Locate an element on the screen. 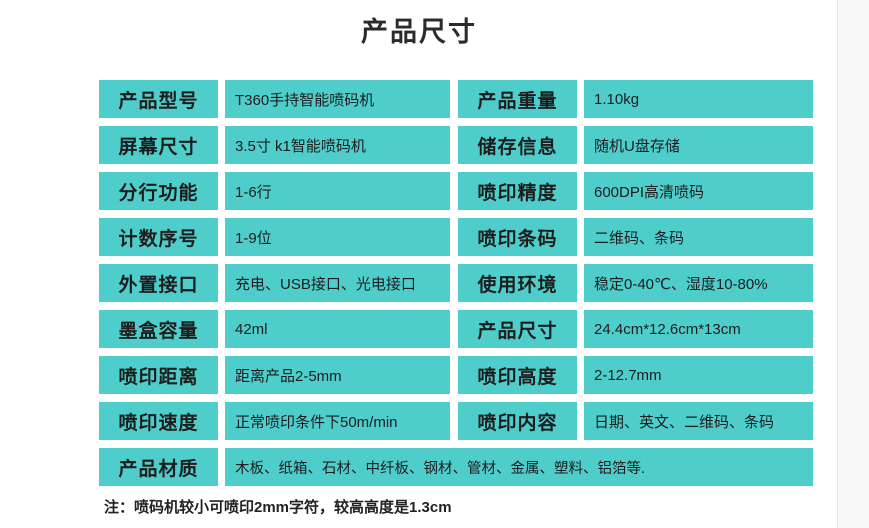  spec-pair-right: 喷印精度 600DPI高清喷码 is located at coordinates (635, 191).